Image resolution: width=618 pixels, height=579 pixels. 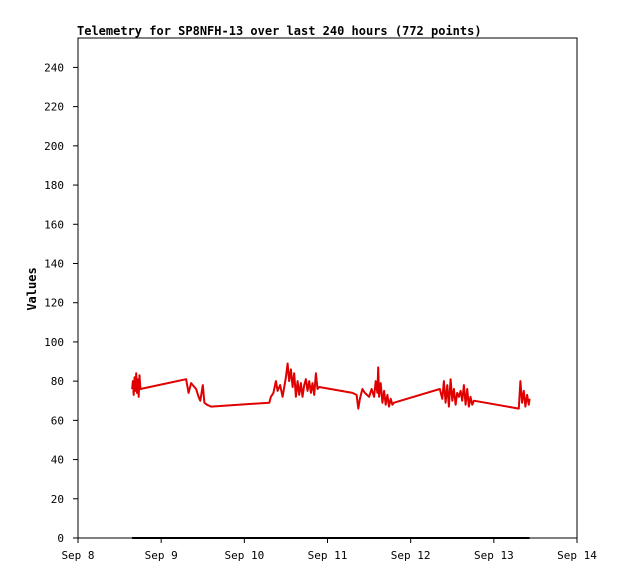 I want to click on y-tick-label: 120, so click(x=54, y=303).